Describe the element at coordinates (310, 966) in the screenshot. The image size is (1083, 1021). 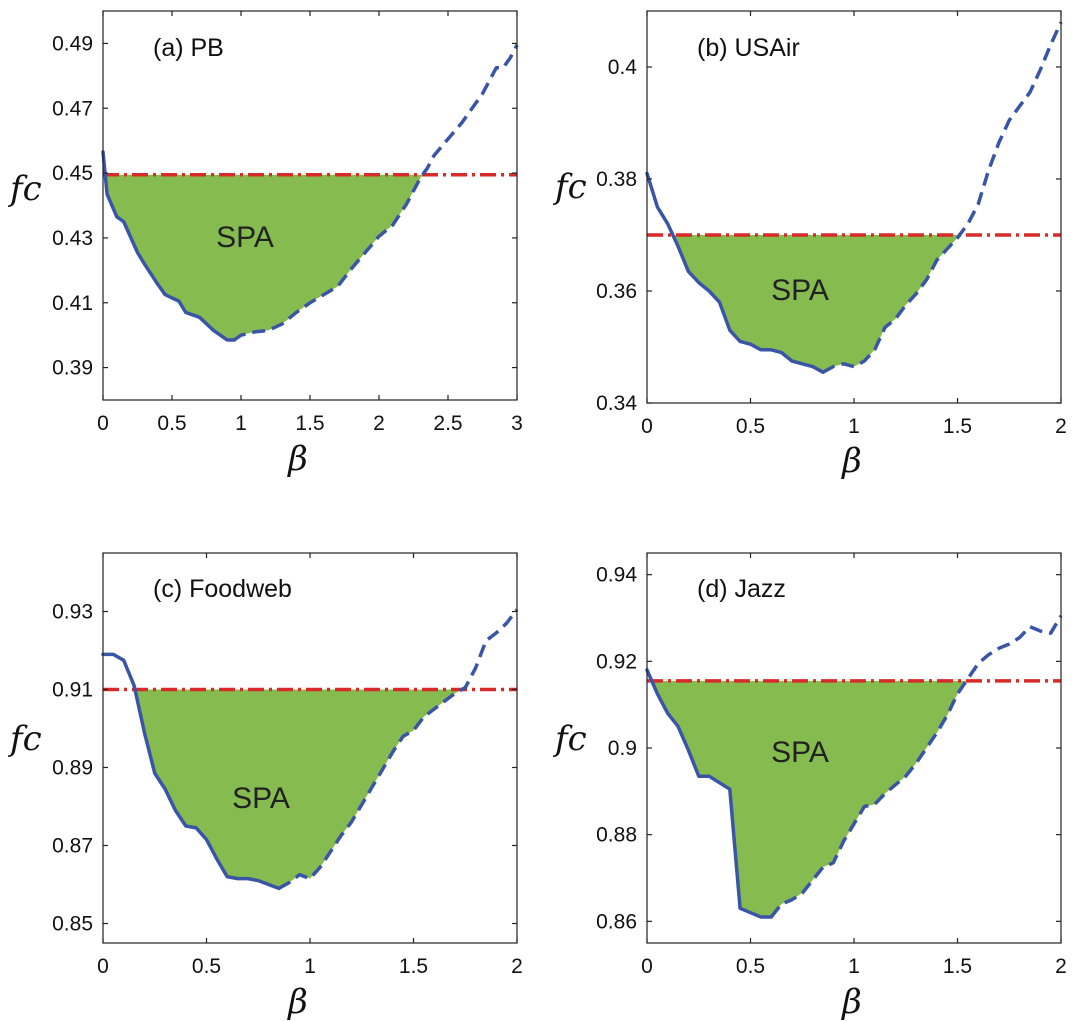
I see `panel-3-xtick-label: 1` at that location.